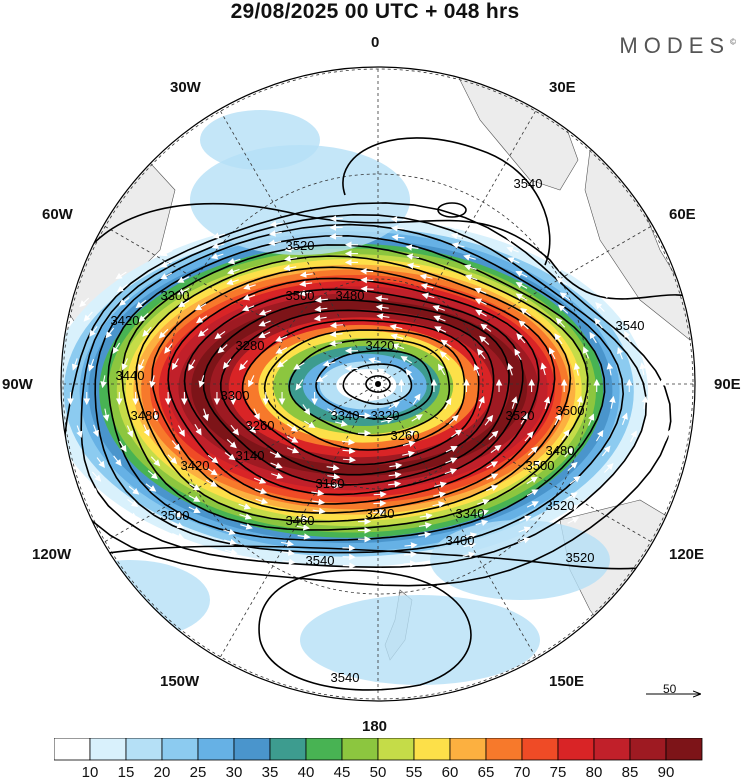  I want to click on contour-high-small, so click(452, 210).